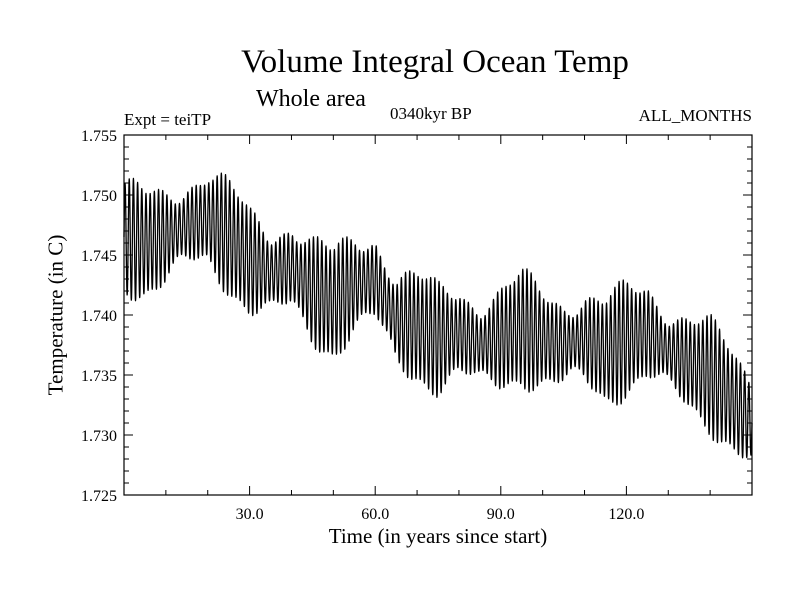 The image size is (800, 600). What do you see at coordinates (99, 256) in the screenshot?
I see `y-tick-label: 1.745` at bounding box center [99, 256].